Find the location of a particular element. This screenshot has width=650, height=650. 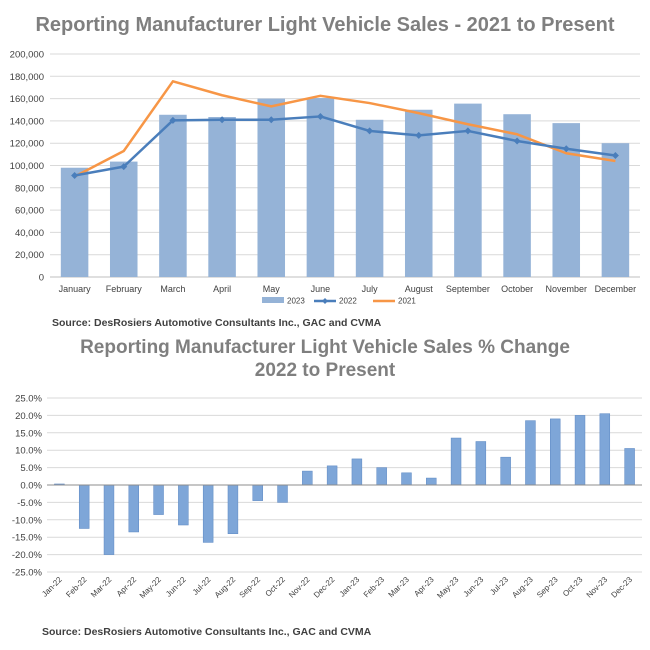

y-tick-label: 180,000 is located at coordinates (27, 77).